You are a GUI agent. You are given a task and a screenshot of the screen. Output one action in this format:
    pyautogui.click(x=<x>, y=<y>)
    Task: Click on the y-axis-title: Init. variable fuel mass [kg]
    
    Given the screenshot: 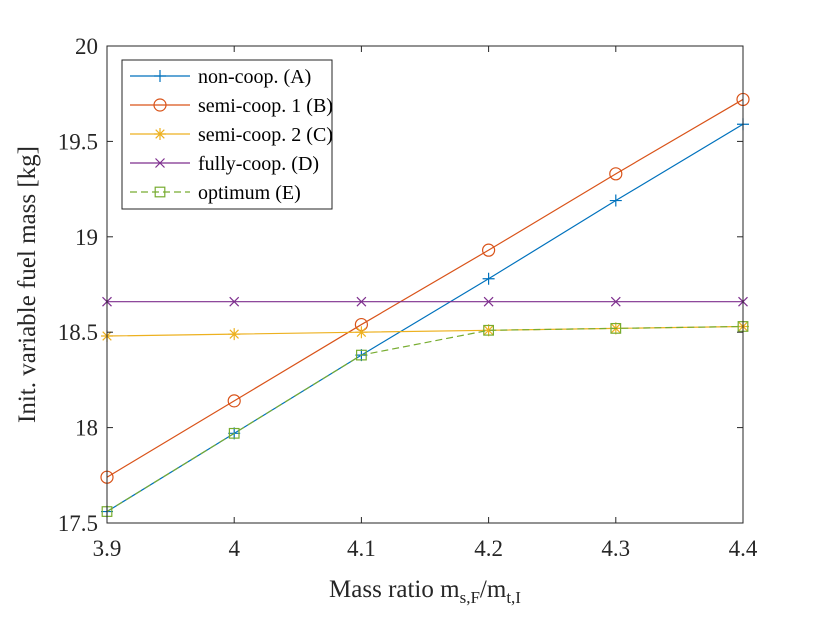 What is the action you would take?
    pyautogui.click(x=27, y=284)
    